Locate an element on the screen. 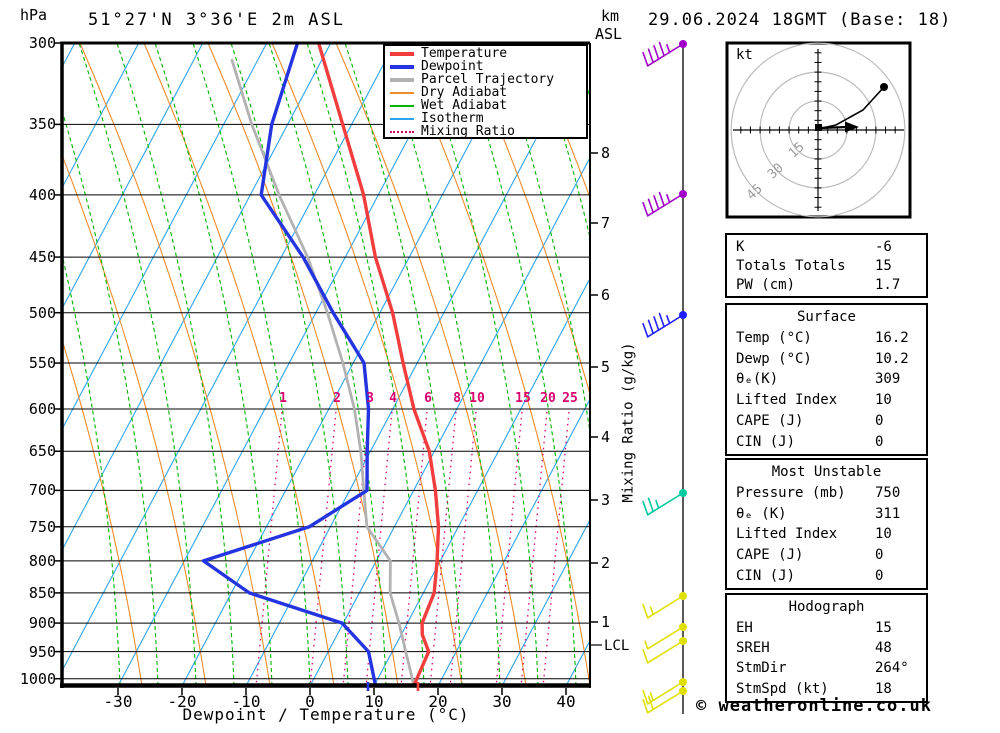 This screenshot has width=1000, height=733. pressure-tick-label: 550 is located at coordinates (42, 363).